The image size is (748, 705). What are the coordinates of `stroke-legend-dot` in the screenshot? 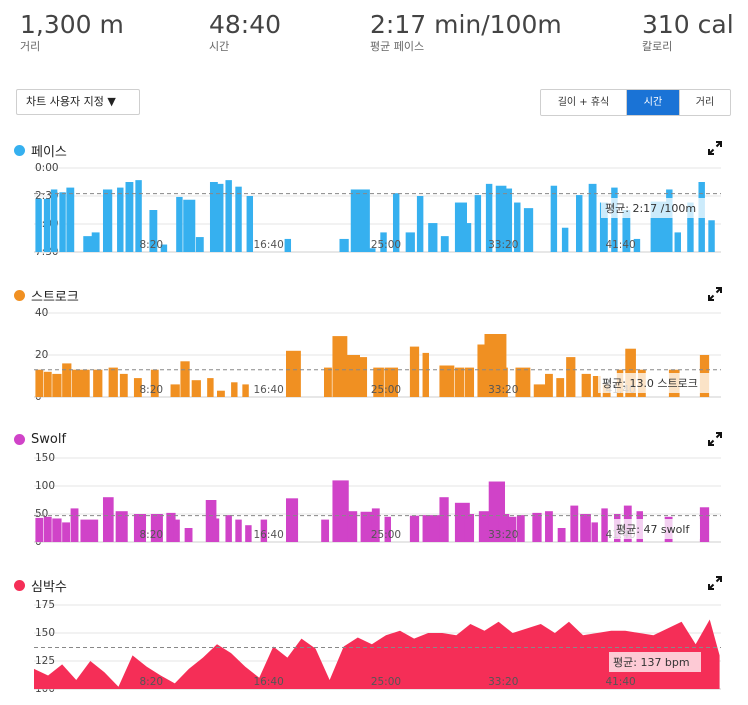 It's located at (19, 295).